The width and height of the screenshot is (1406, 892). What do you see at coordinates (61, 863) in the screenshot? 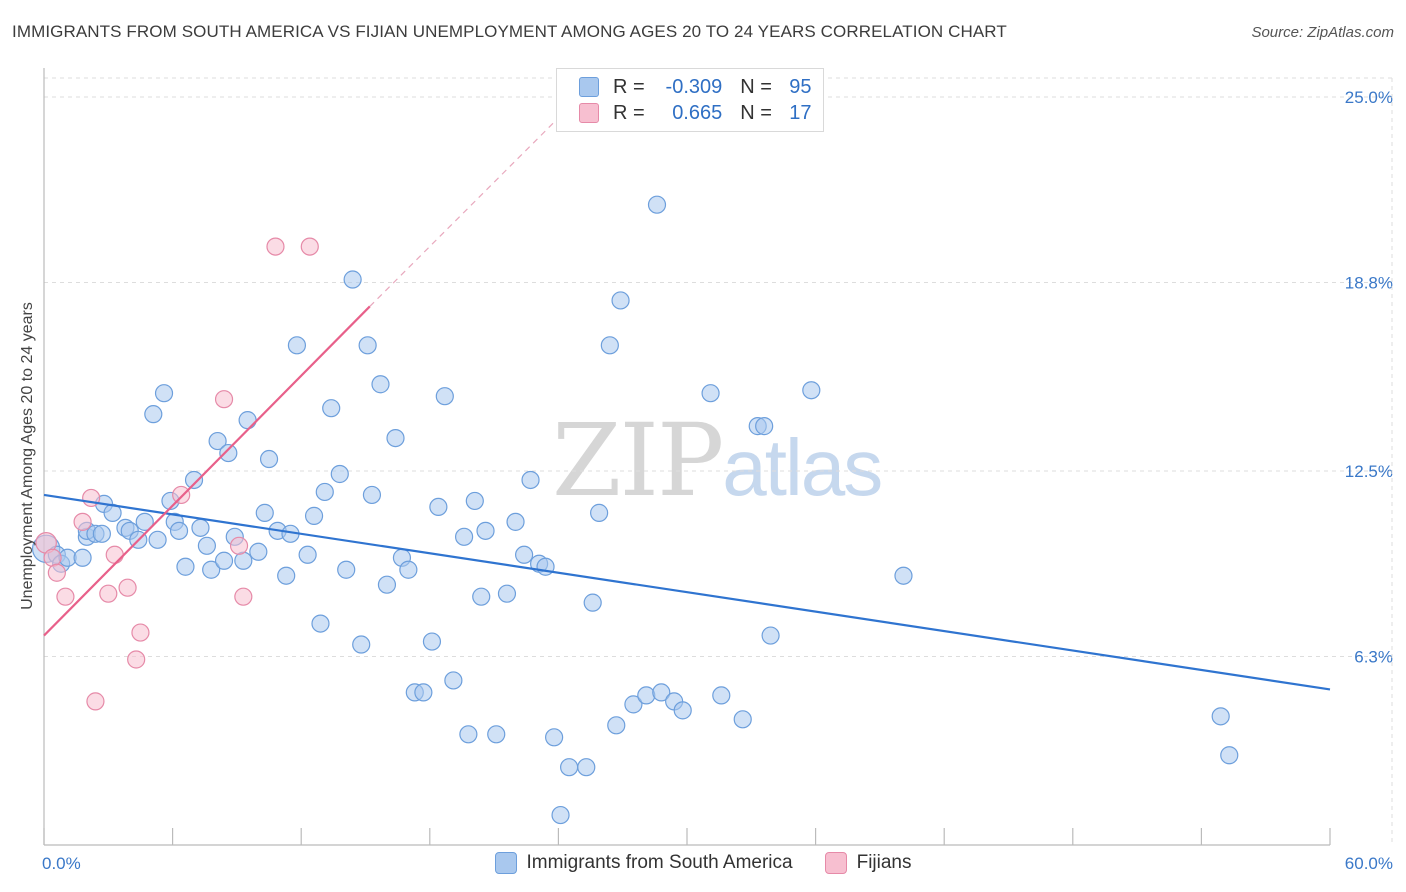
I see `x-tick-label-min: 0.0%` at bounding box center [61, 863].